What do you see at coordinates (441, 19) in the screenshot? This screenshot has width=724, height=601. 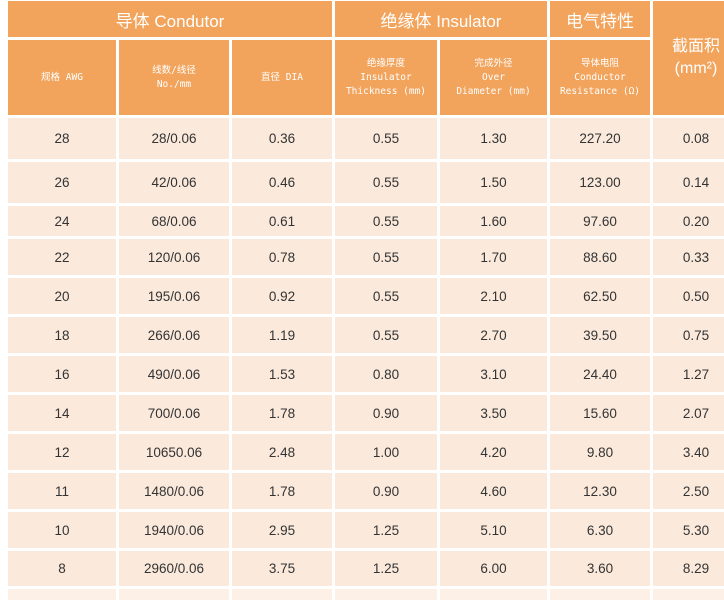 I see `insulator-group-header: 绝缘体 Insulator` at bounding box center [441, 19].